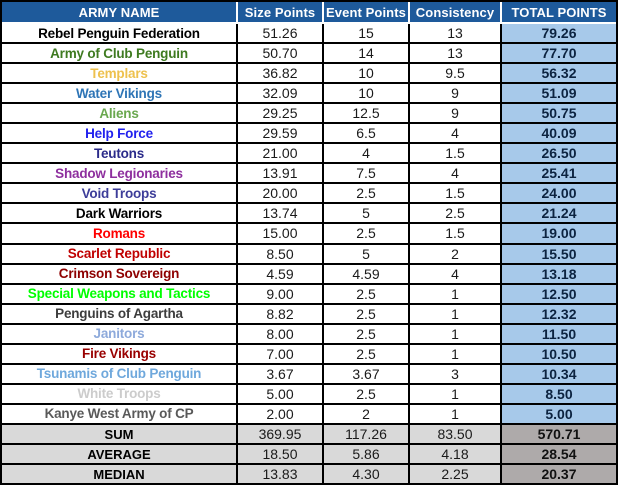 The width and height of the screenshot is (618, 485). I want to click on size-points-cell: 29.25, so click(281, 114).